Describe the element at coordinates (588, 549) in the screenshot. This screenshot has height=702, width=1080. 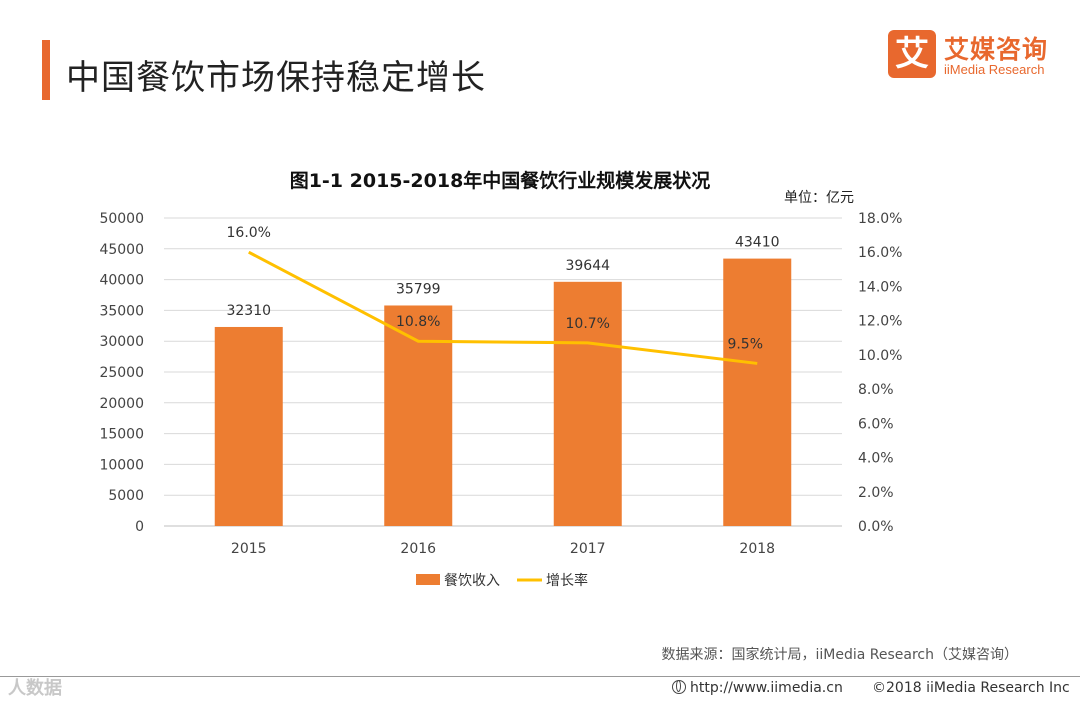
I see `x-tick-label: 2017` at that location.